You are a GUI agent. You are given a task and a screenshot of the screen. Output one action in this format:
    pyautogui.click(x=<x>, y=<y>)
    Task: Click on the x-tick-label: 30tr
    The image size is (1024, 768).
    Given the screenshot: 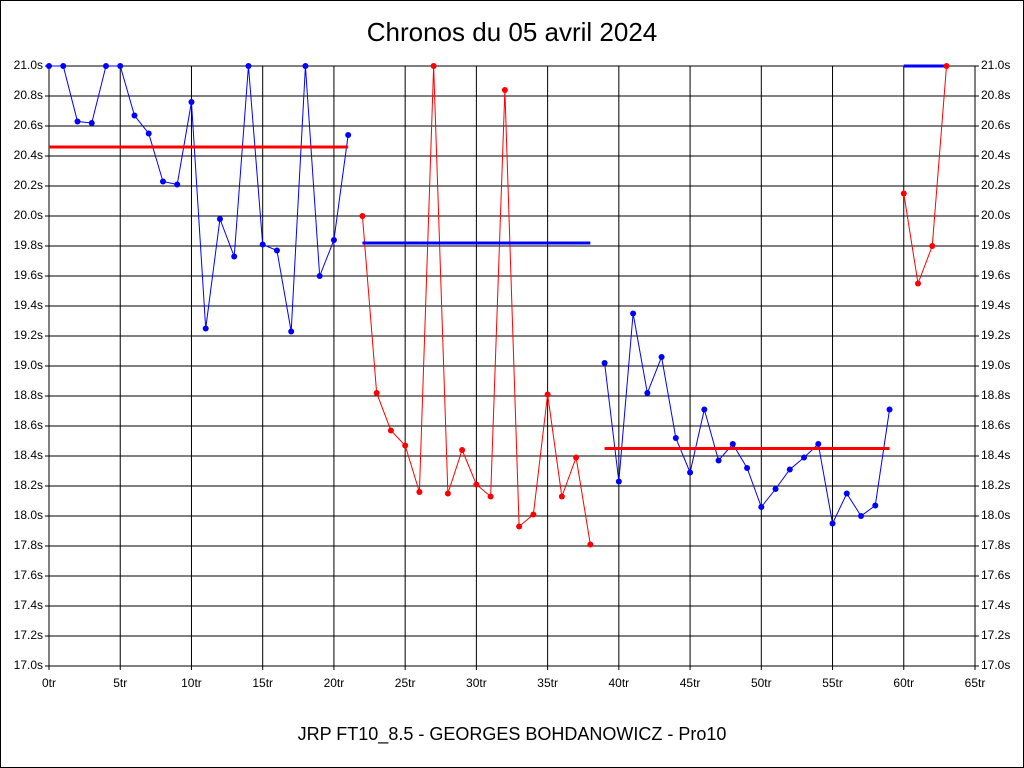 What is the action you would take?
    pyautogui.click(x=476, y=683)
    